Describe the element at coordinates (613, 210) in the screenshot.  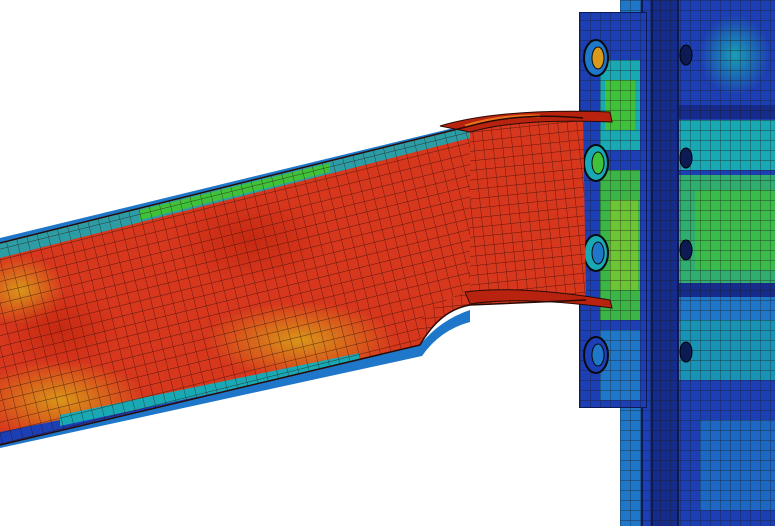
I see `end-plate` at that location.